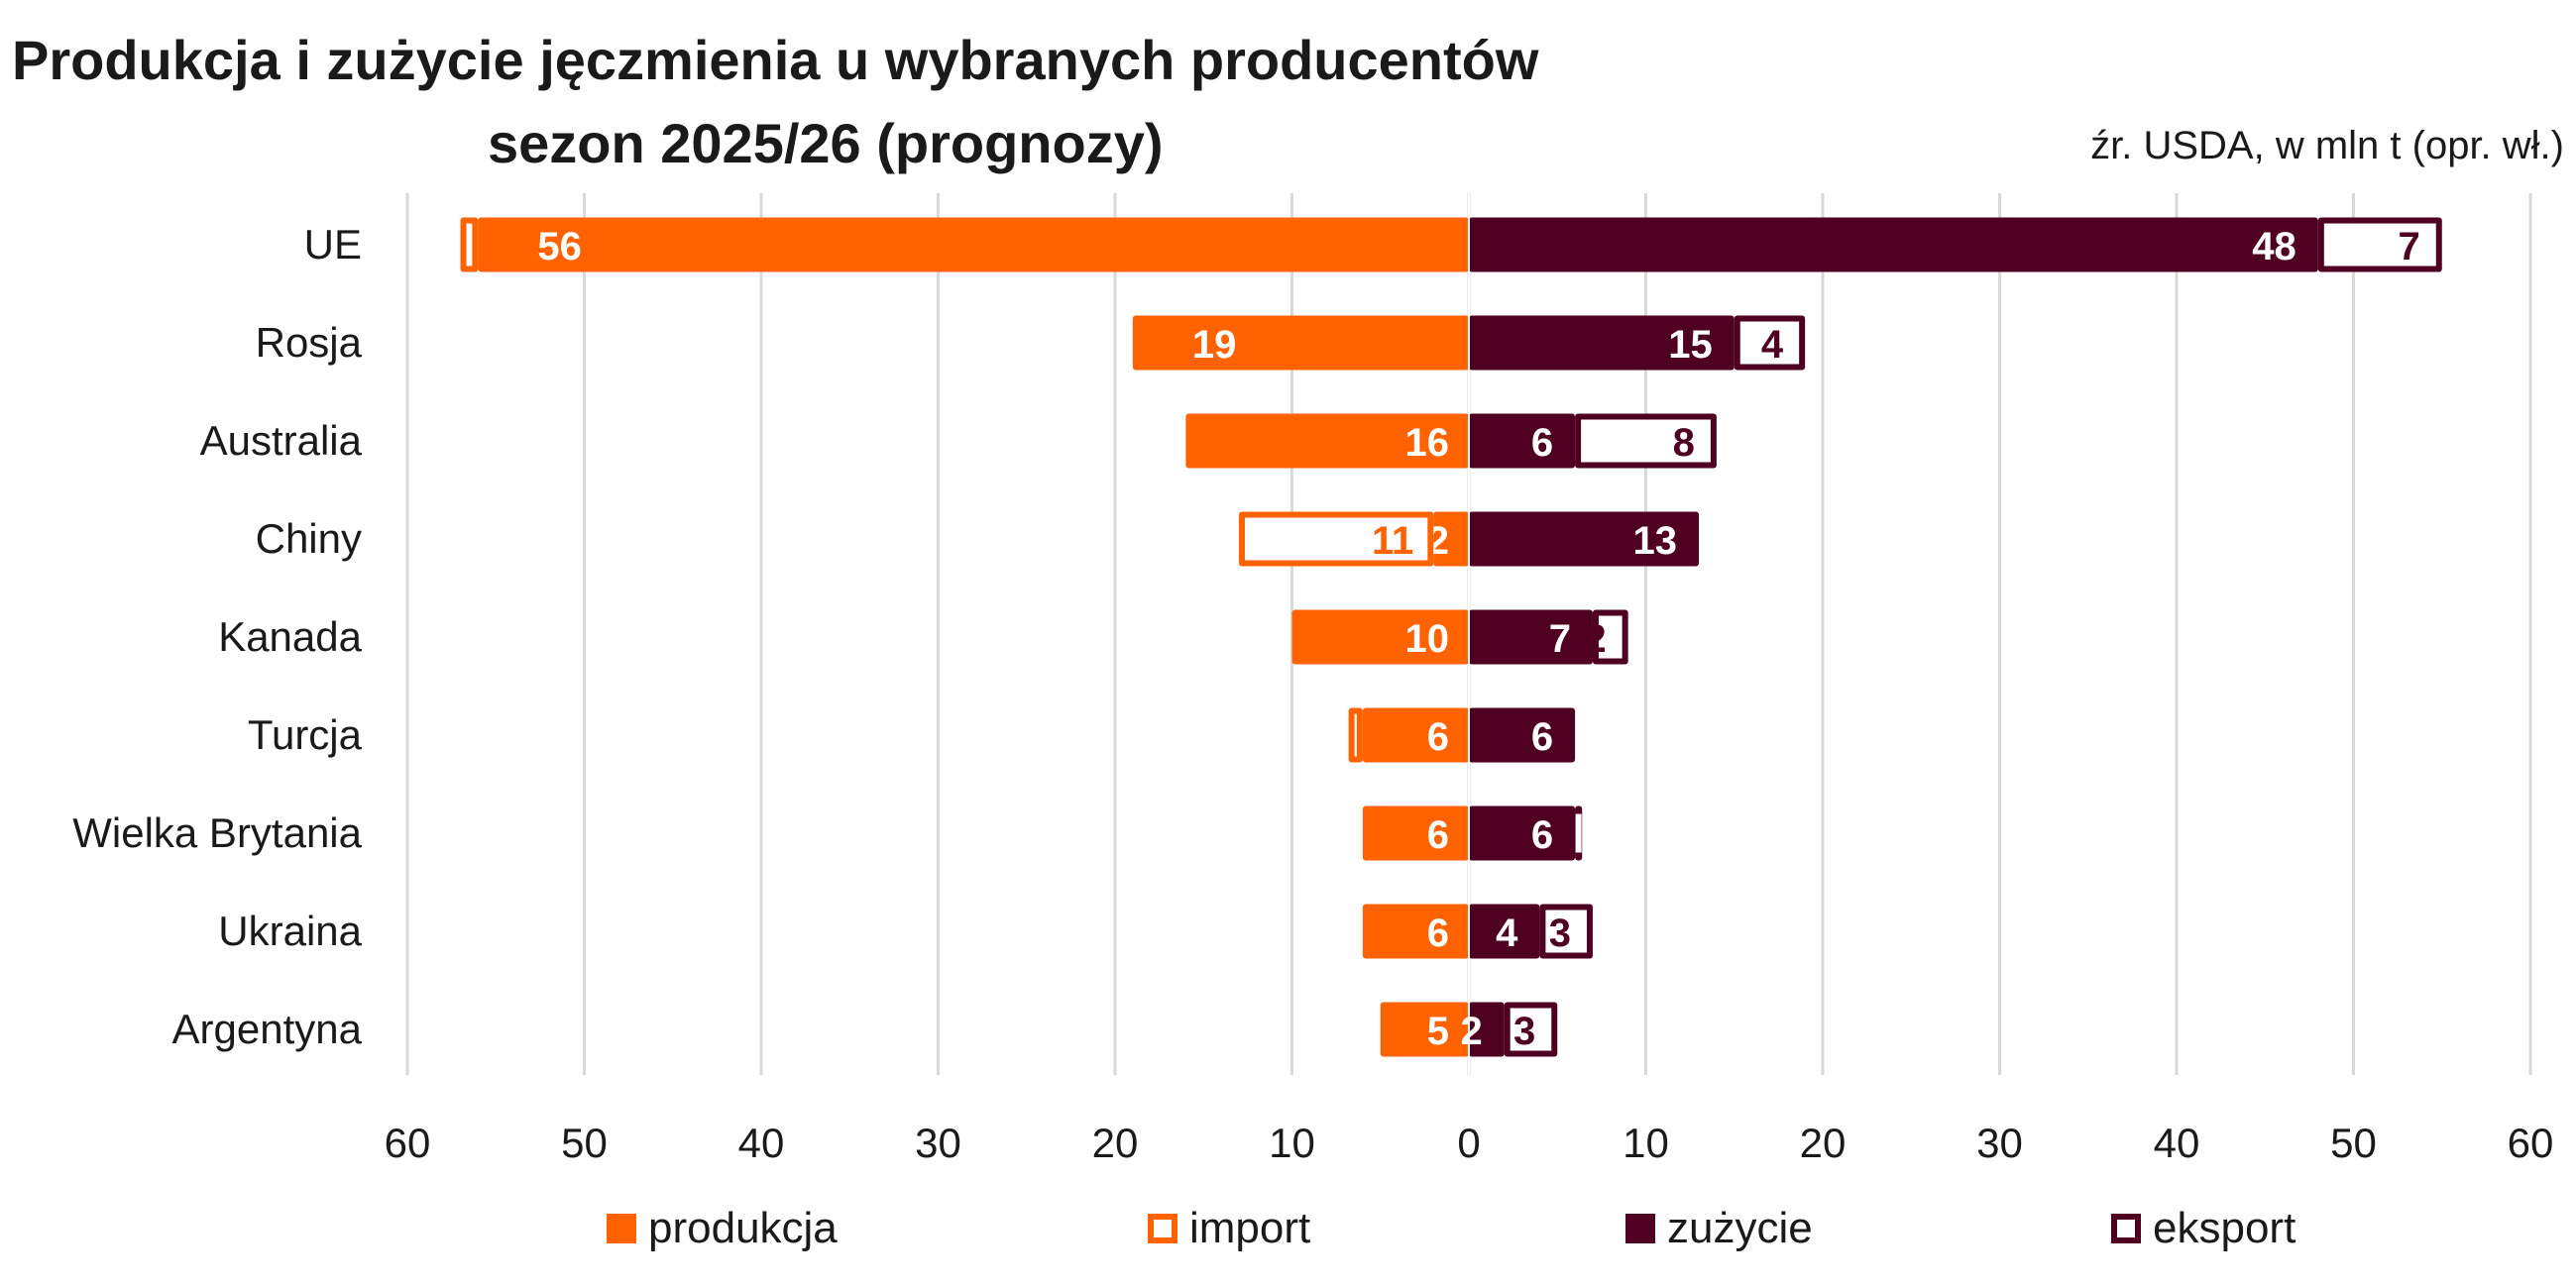 This screenshot has width=2576, height=1288. What do you see at coordinates (2274, 246) in the screenshot?
I see `data-label: 48` at bounding box center [2274, 246].